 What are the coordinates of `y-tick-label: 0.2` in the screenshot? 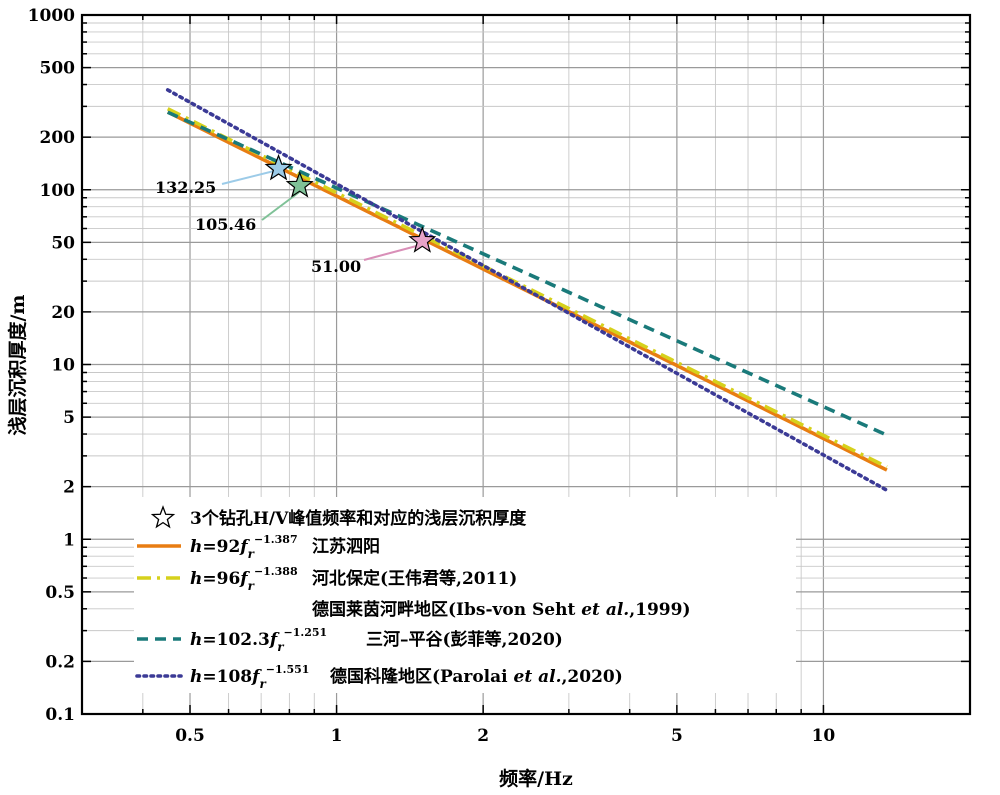 It's located at (60, 662).